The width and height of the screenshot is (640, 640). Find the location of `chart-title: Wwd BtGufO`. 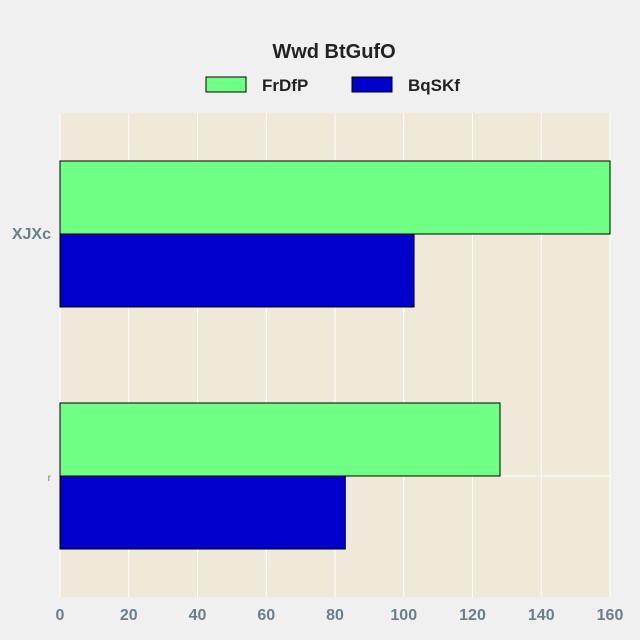

chart-title: Wwd BtGufO is located at coordinates (333, 52).